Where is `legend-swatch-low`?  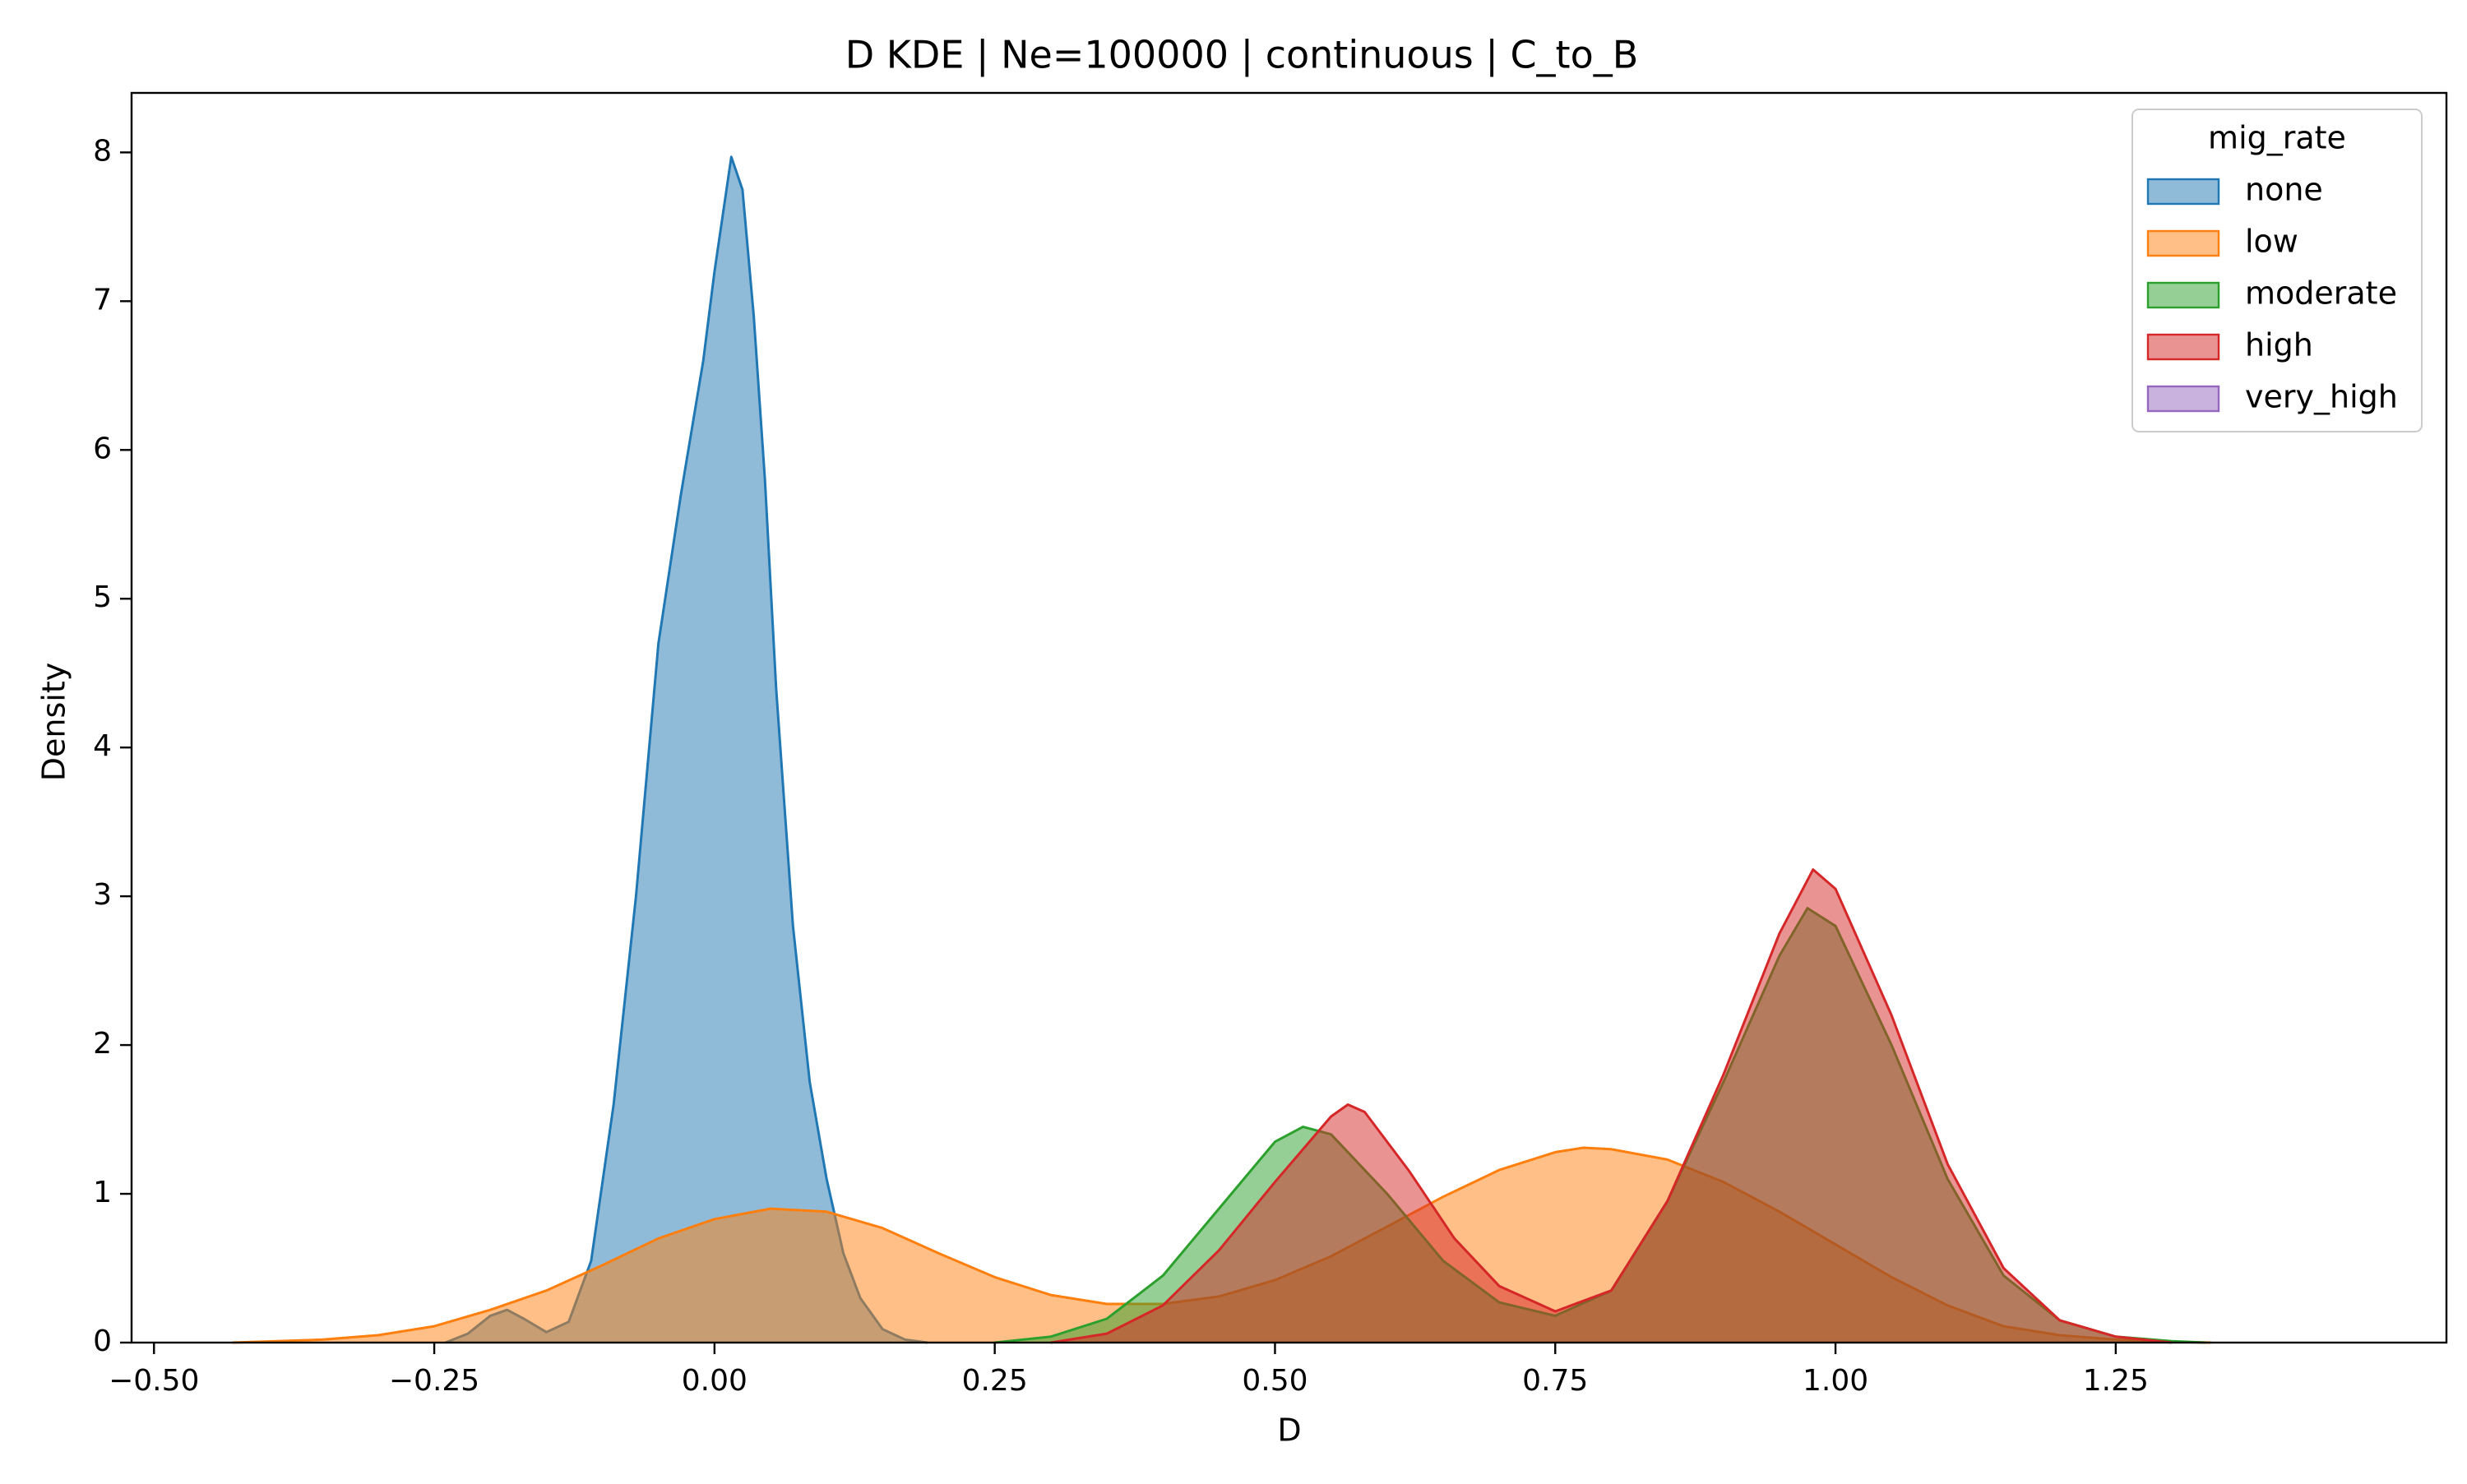
legend-swatch-low is located at coordinates (2183, 243).